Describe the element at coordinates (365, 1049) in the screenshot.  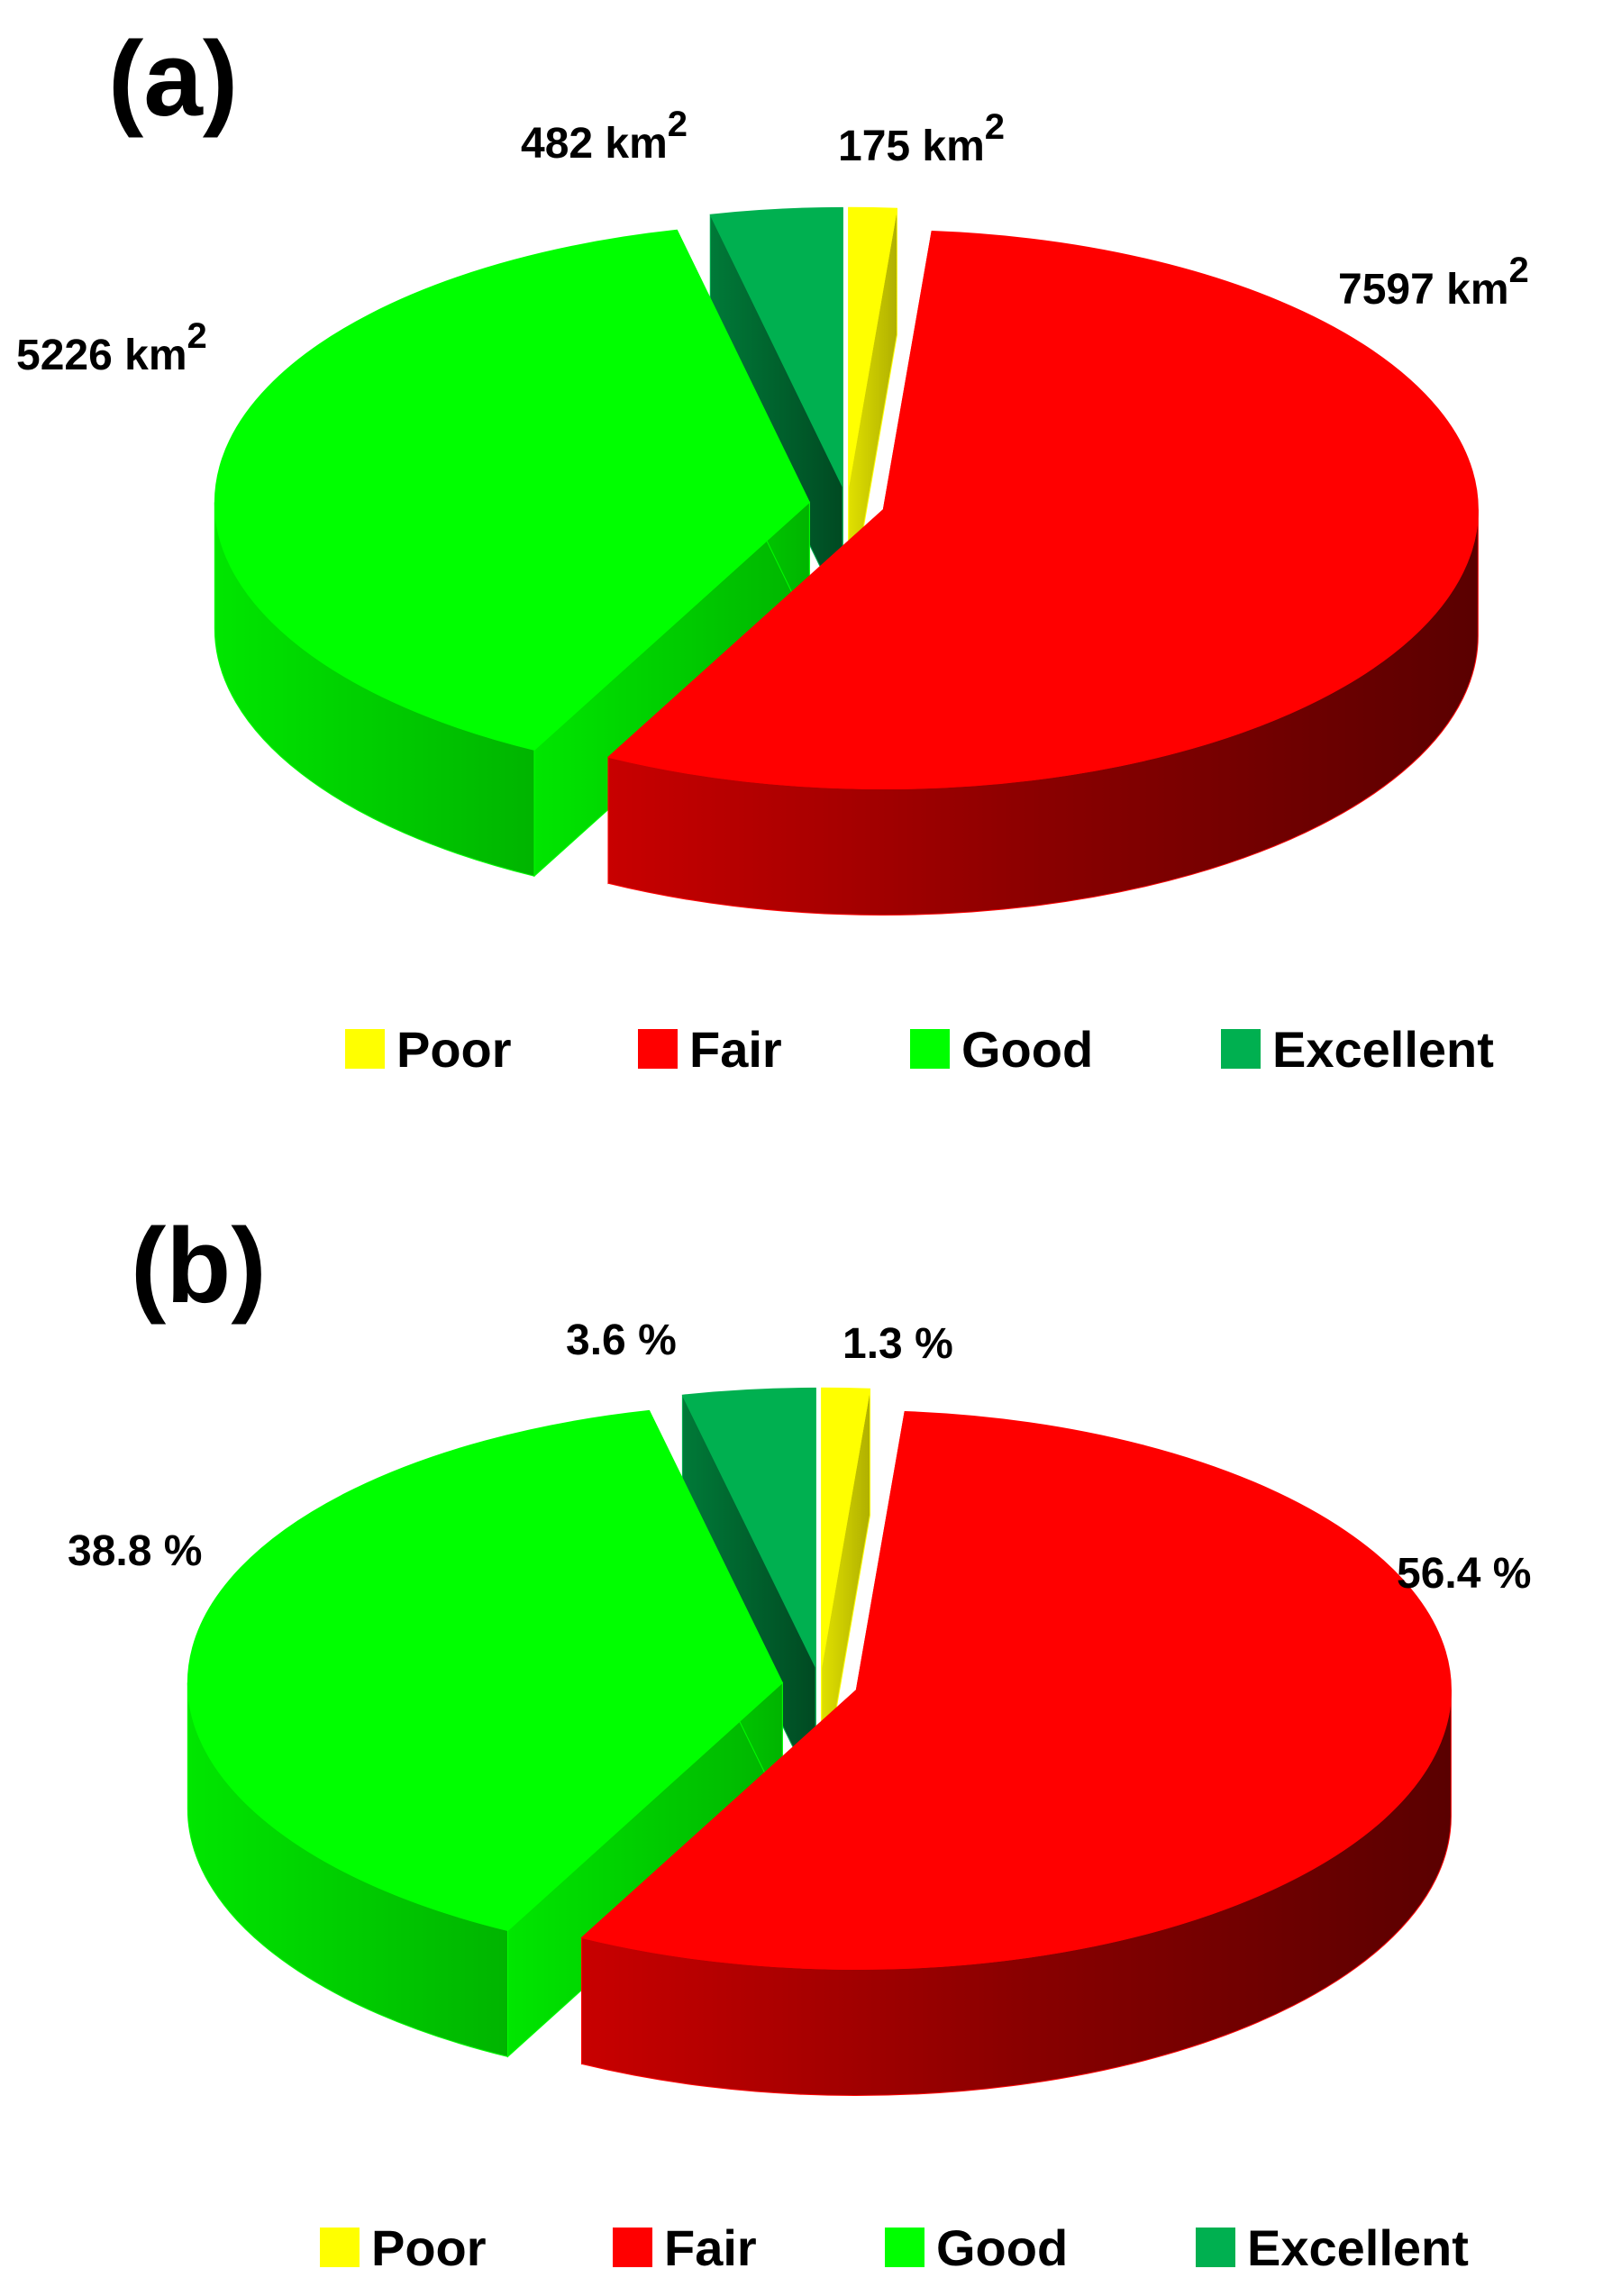
I see `legend-swatch-poor-a` at that location.